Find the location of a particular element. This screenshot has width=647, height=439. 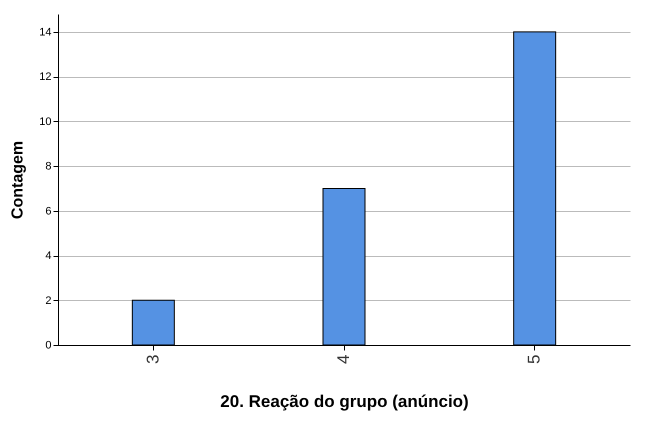

y-tick-label: 14 is located at coordinates (45, 32).